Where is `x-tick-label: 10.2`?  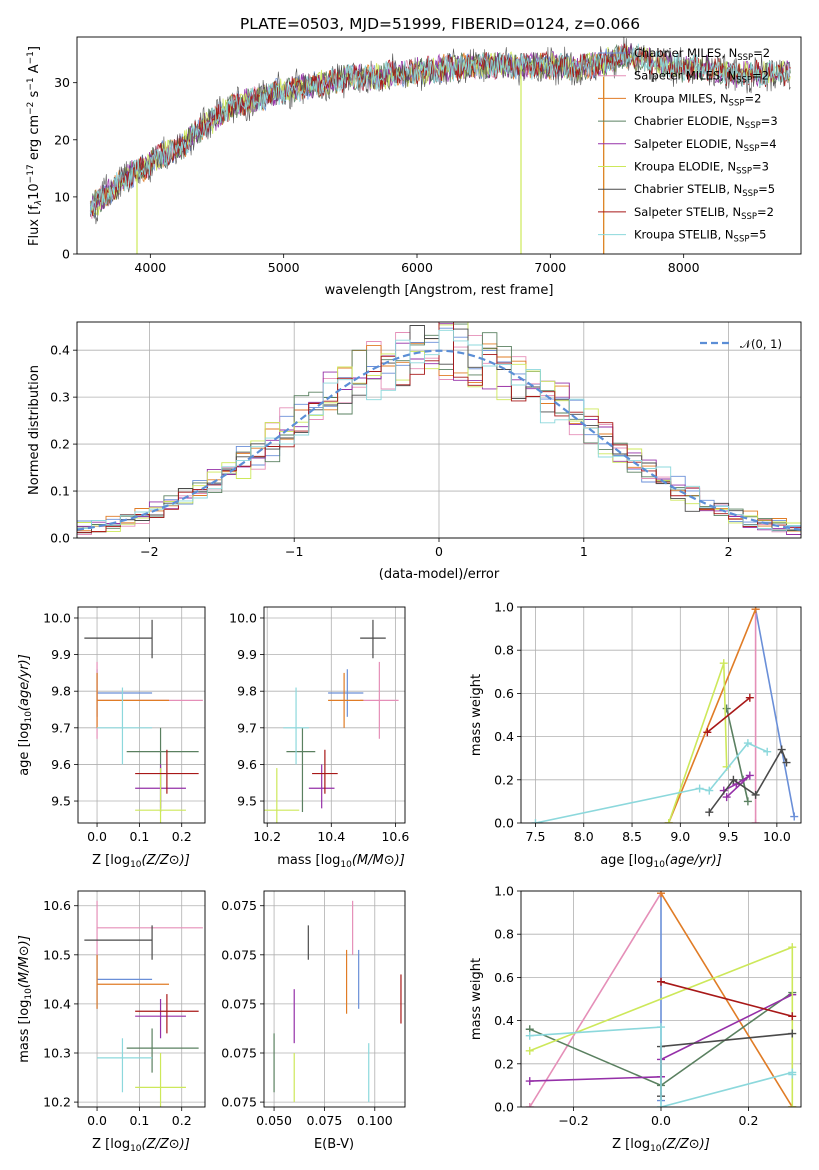
x-tick-label: 10.2 is located at coordinates (267, 836).